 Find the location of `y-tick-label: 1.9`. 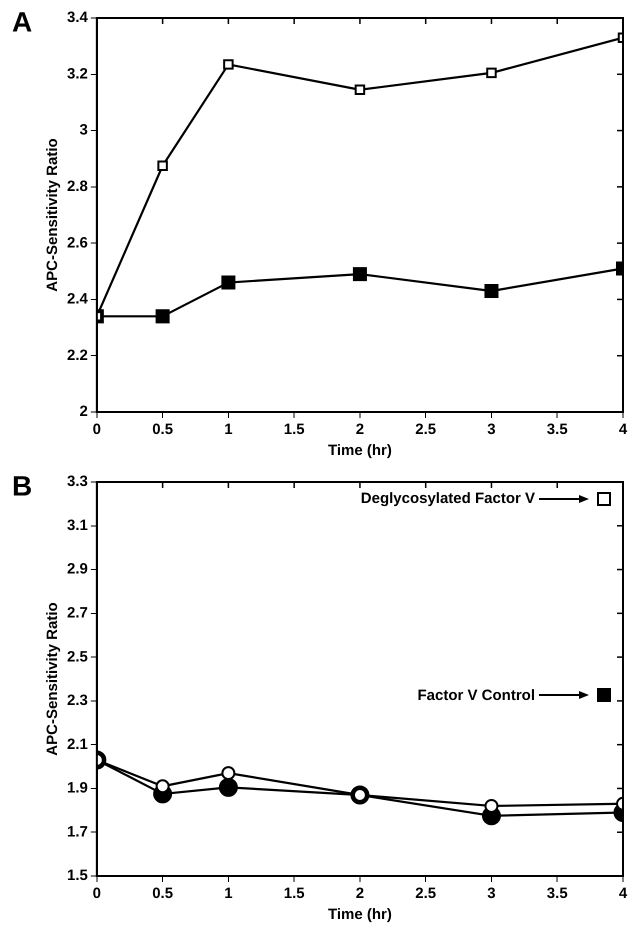

y-tick-label: 1.9 is located at coordinates (77, 788).